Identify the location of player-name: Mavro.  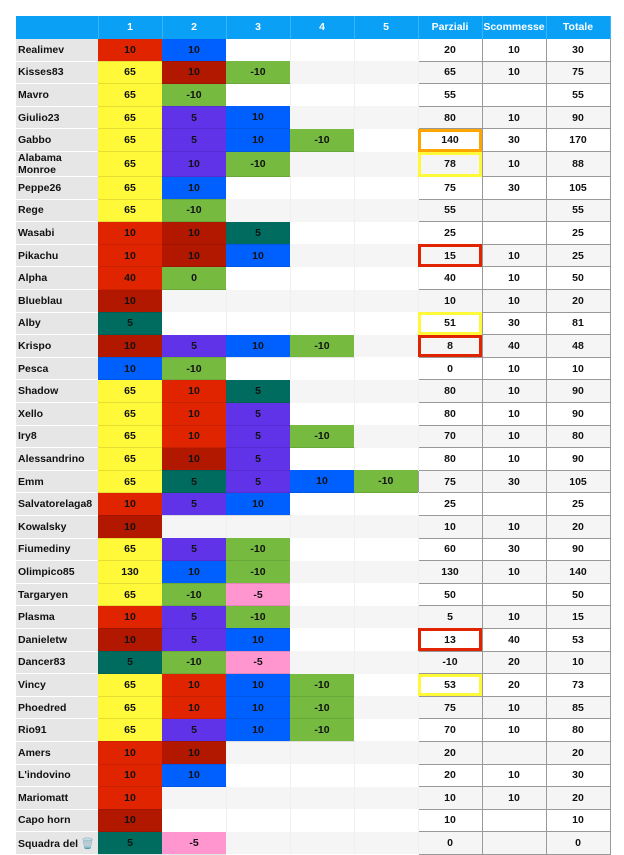
(57, 95).